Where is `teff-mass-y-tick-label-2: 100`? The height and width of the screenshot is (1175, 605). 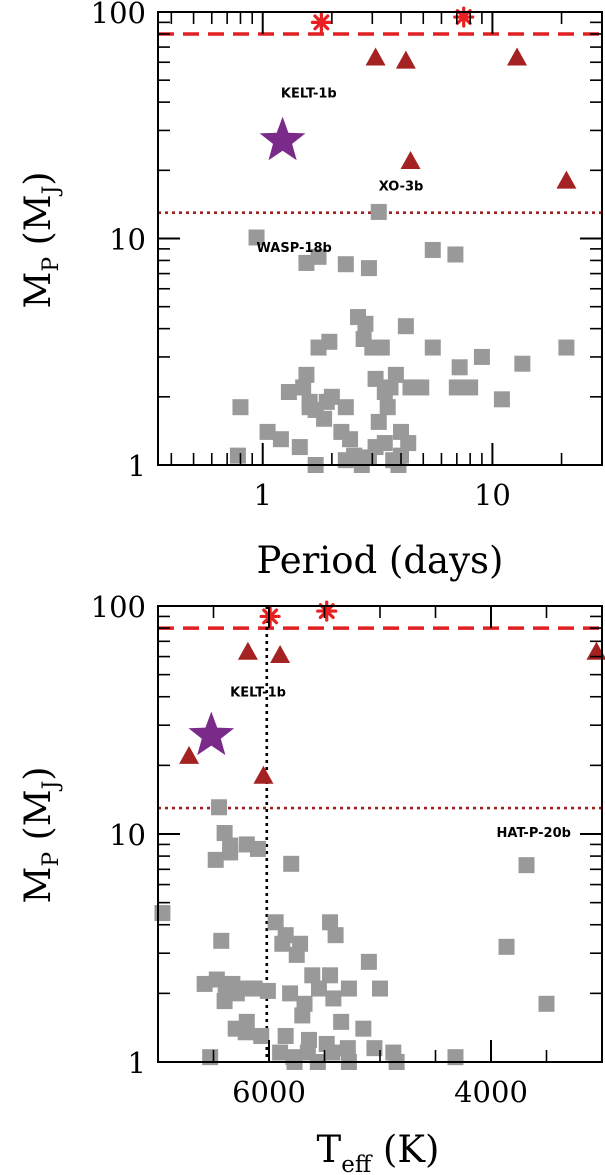 teff-mass-y-tick-label-2: 100 is located at coordinates (118, 607).